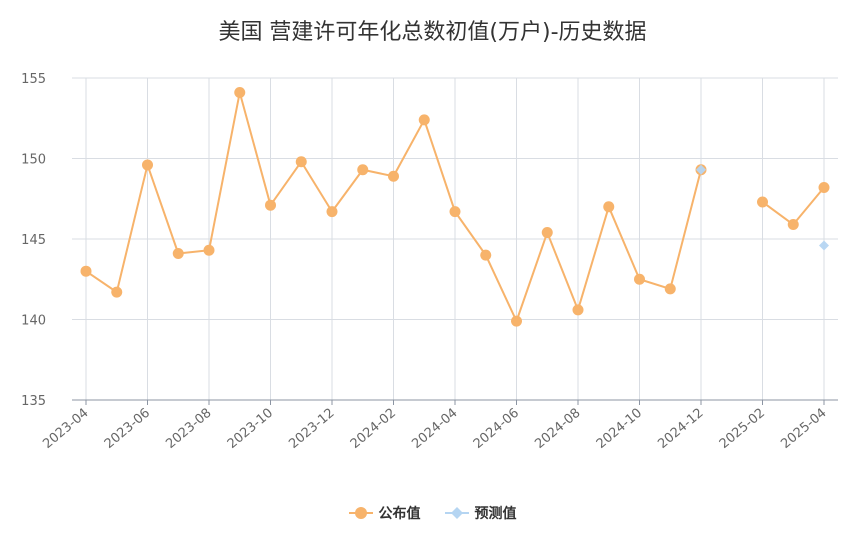  I want to click on y-tick-label: 155, so click(33, 79).